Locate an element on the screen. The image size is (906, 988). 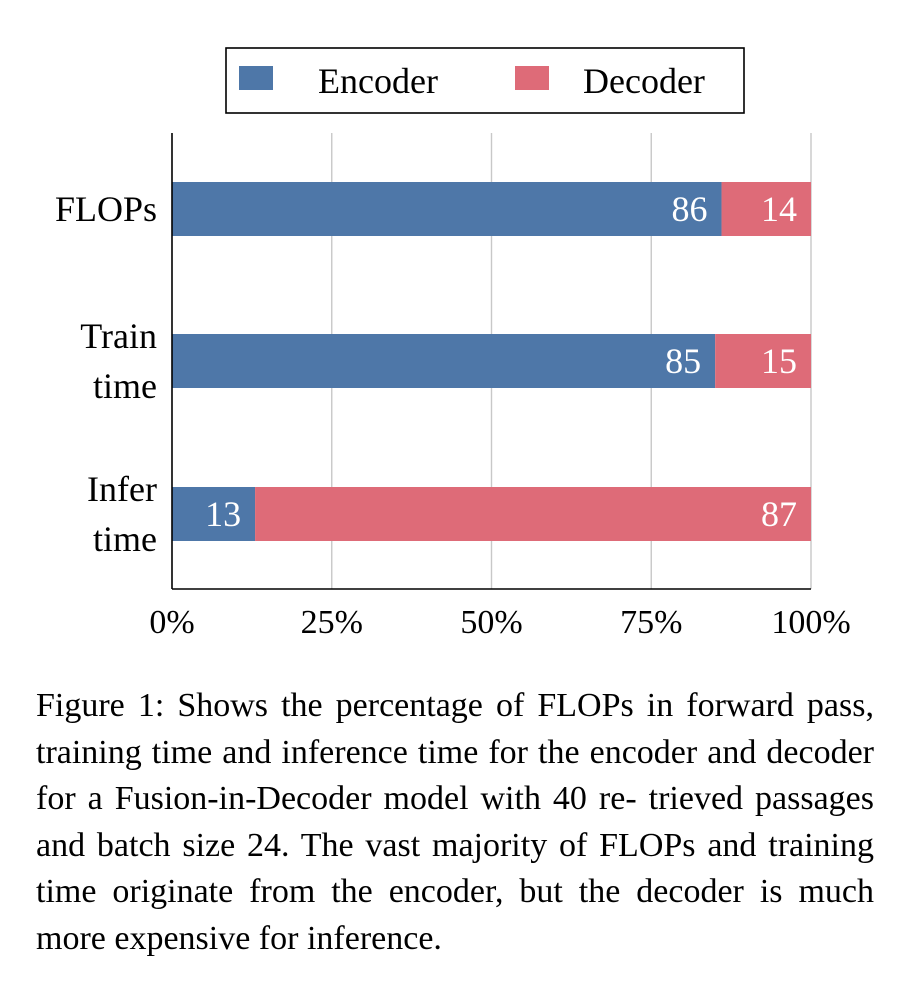
legend-swatch-encoder is located at coordinates (256, 78).